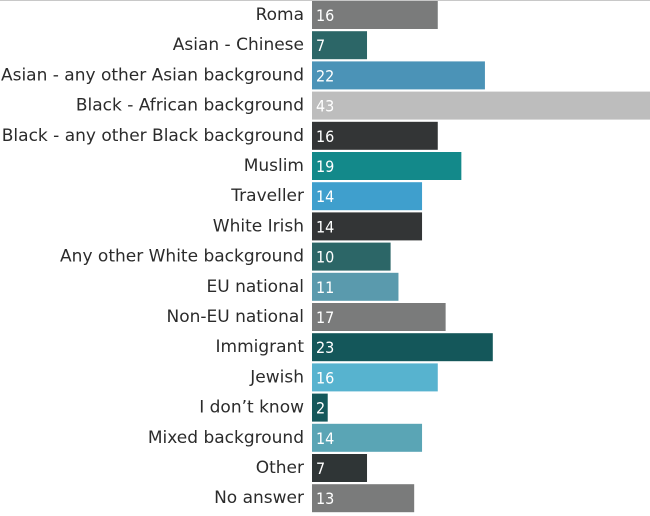  Describe the element at coordinates (259, 498) in the screenshot. I see `category-label: No answer` at that location.